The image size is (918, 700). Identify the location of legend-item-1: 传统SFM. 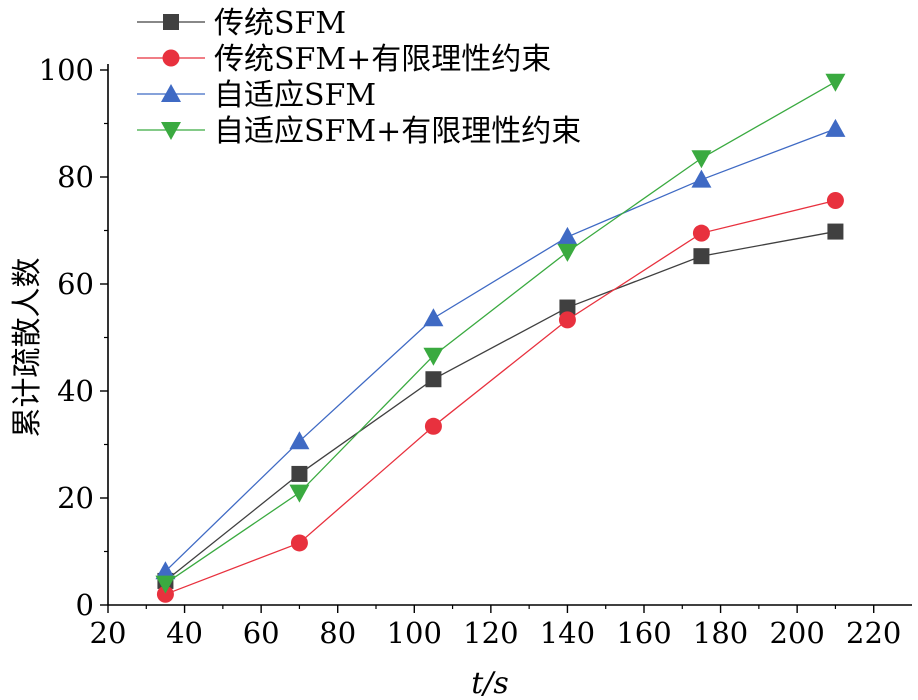
(241, 23).